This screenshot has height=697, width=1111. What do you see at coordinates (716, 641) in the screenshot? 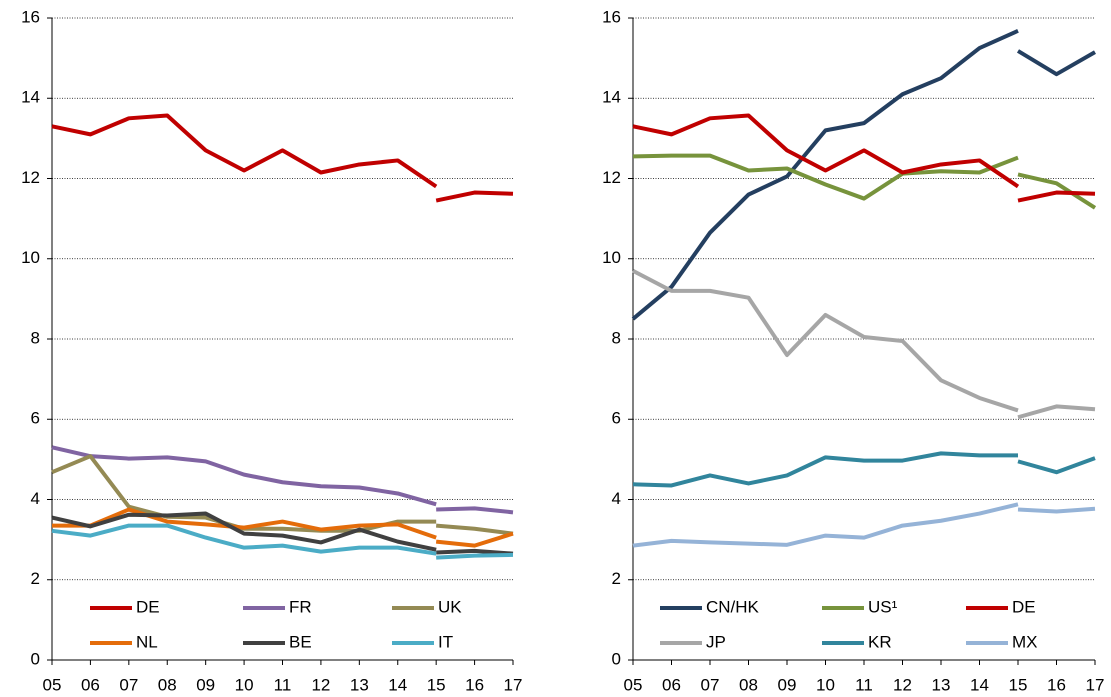
I see `legend-label: JP` at bounding box center [716, 641].